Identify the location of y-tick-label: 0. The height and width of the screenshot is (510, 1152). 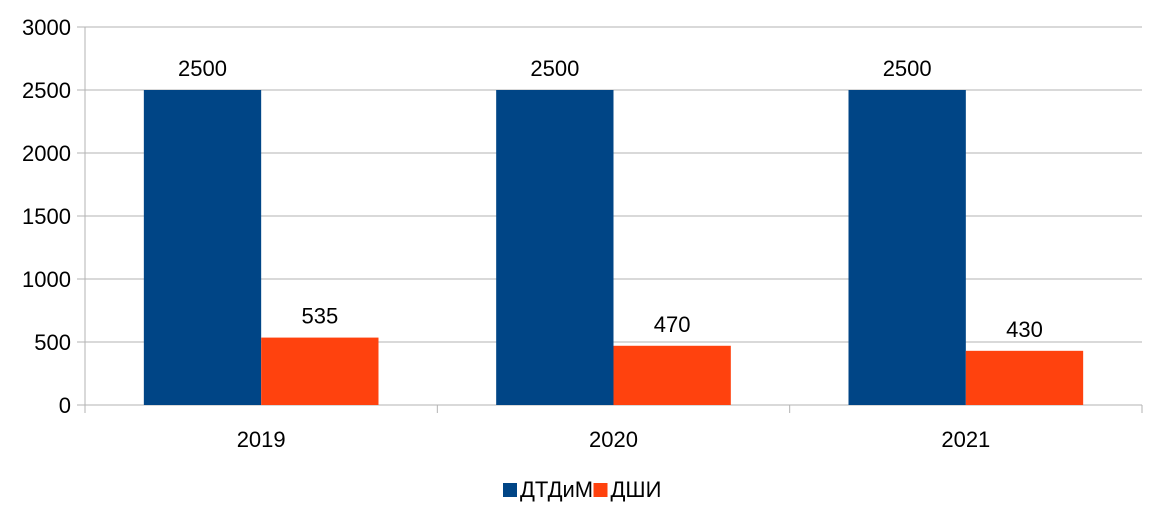
(65, 405).